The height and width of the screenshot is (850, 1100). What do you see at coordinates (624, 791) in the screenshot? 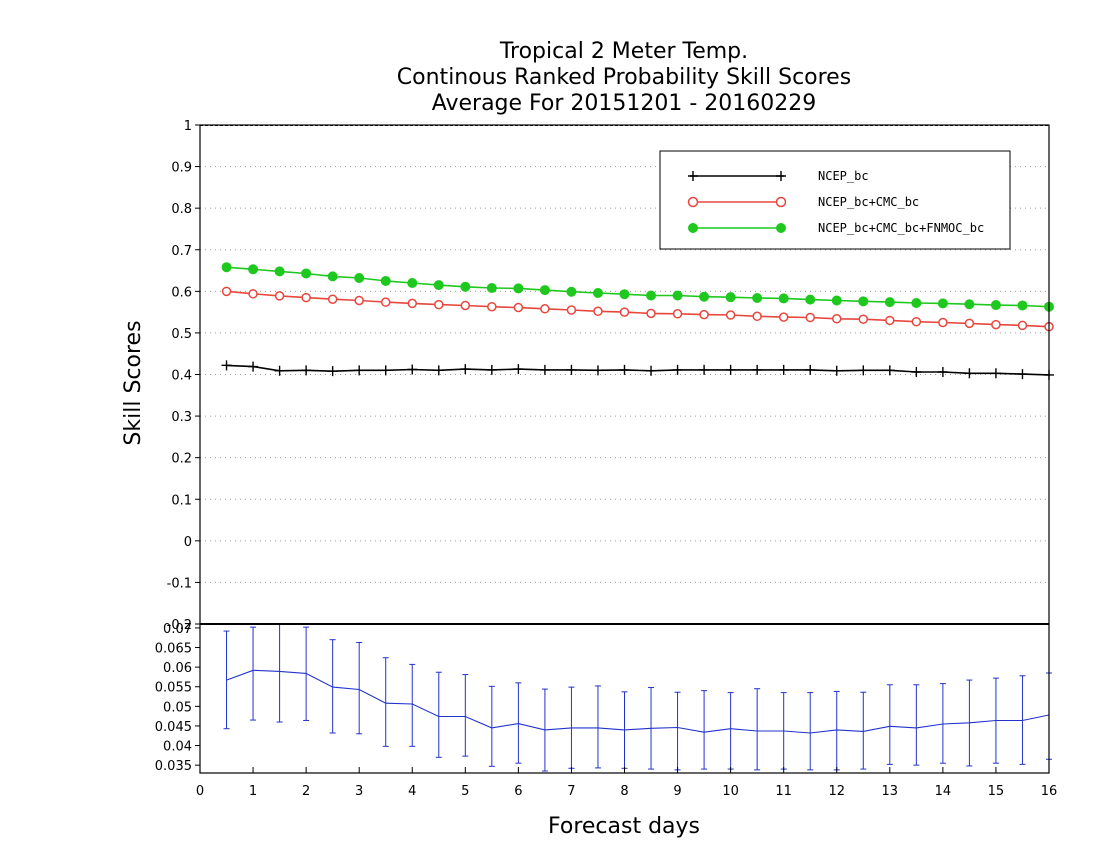
I see `x-tick-label: 8` at bounding box center [624, 791].